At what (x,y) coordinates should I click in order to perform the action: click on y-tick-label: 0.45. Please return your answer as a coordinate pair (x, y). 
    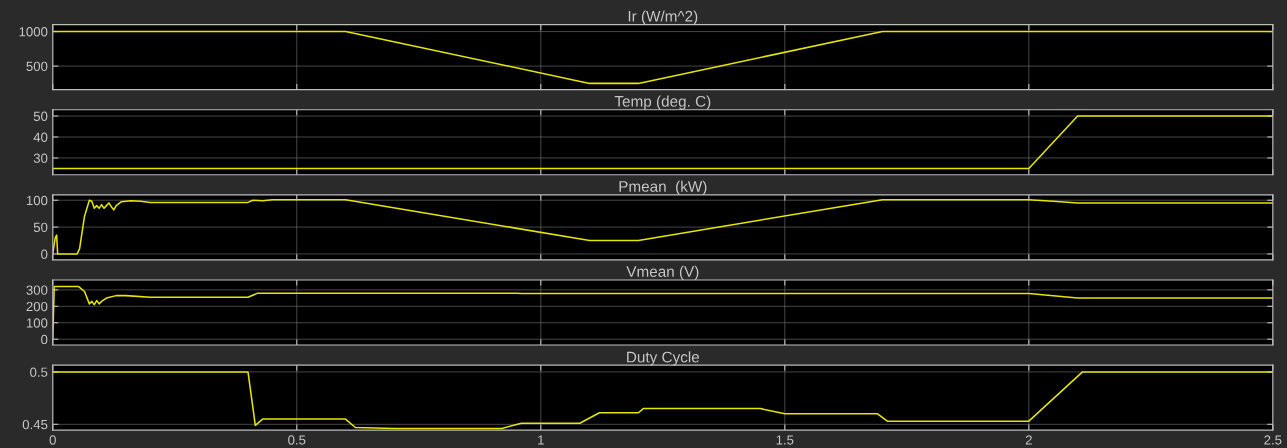
    Looking at the image, I should click on (35, 424).